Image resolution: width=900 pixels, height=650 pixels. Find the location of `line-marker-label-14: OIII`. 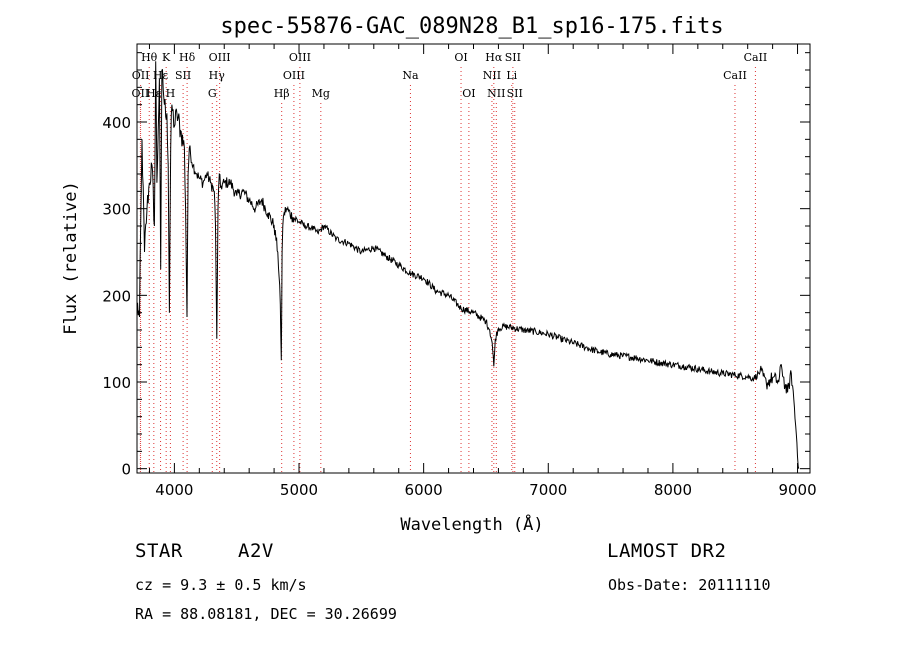

line-marker-label-14: OIII is located at coordinates (300, 57).